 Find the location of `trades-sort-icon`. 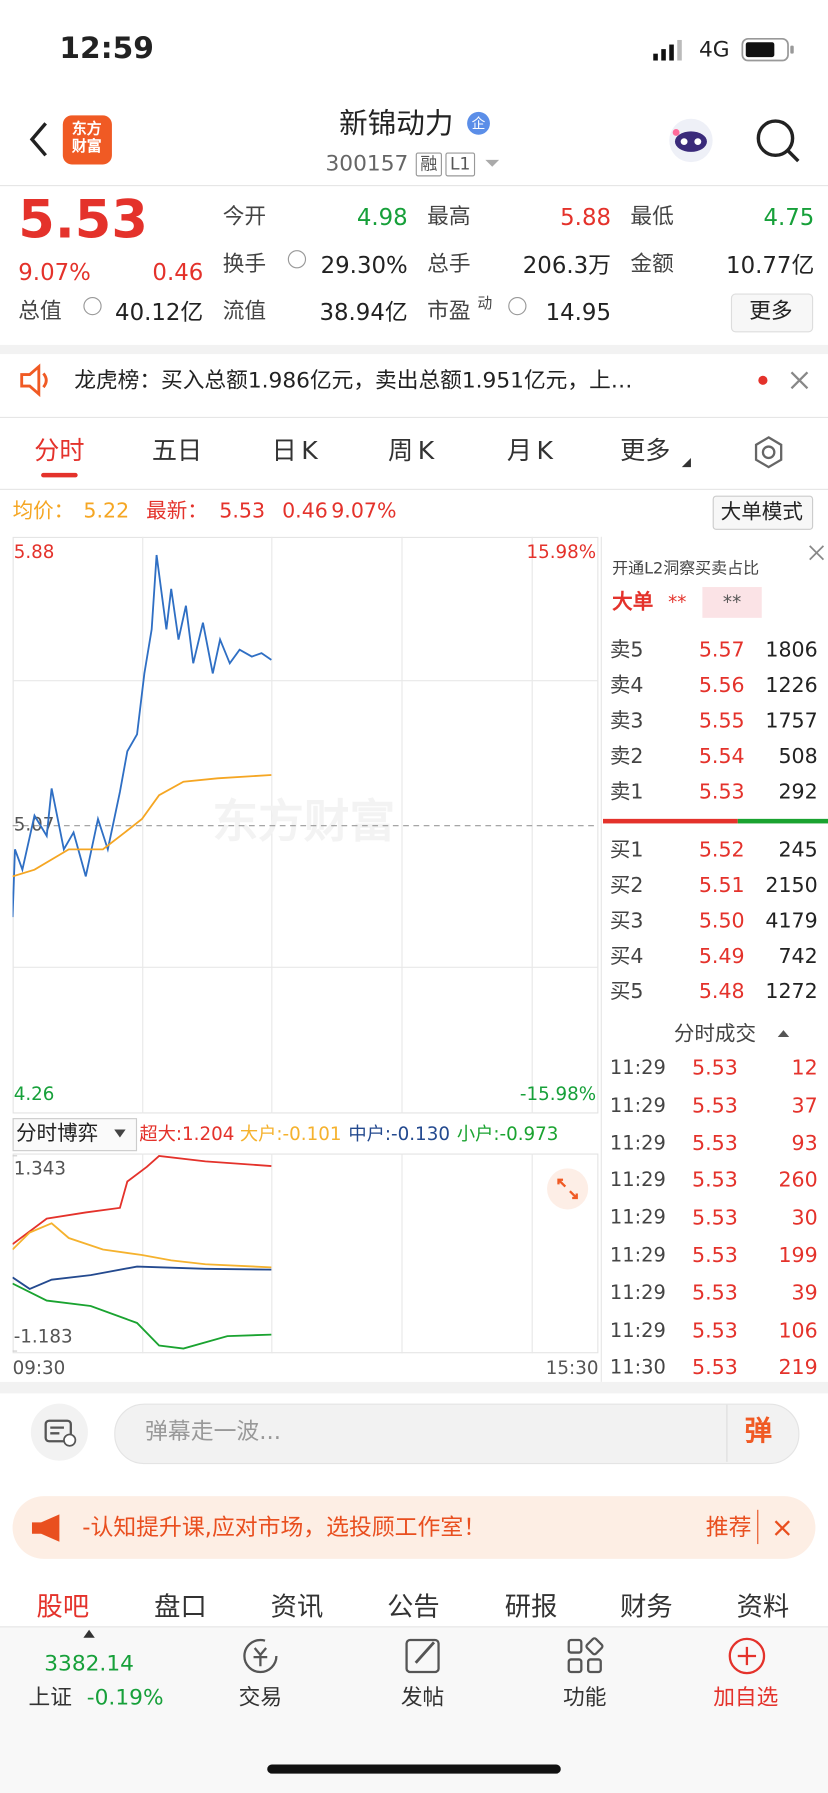

trades-sort-icon is located at coordinates (784, 1033).